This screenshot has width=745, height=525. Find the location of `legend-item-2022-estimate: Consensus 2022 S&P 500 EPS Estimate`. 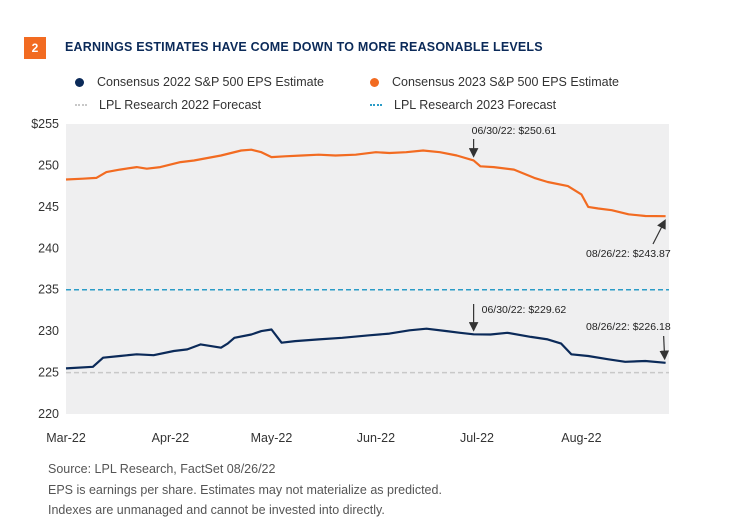

legend-item-2022-estimate: Consensus 2022 S&P 500 EPS Estimate is located at coordinates (199, 82).